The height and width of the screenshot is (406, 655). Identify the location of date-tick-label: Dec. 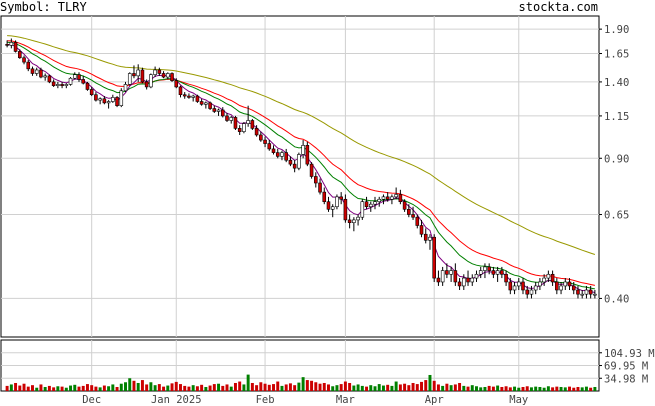
(91, 400).